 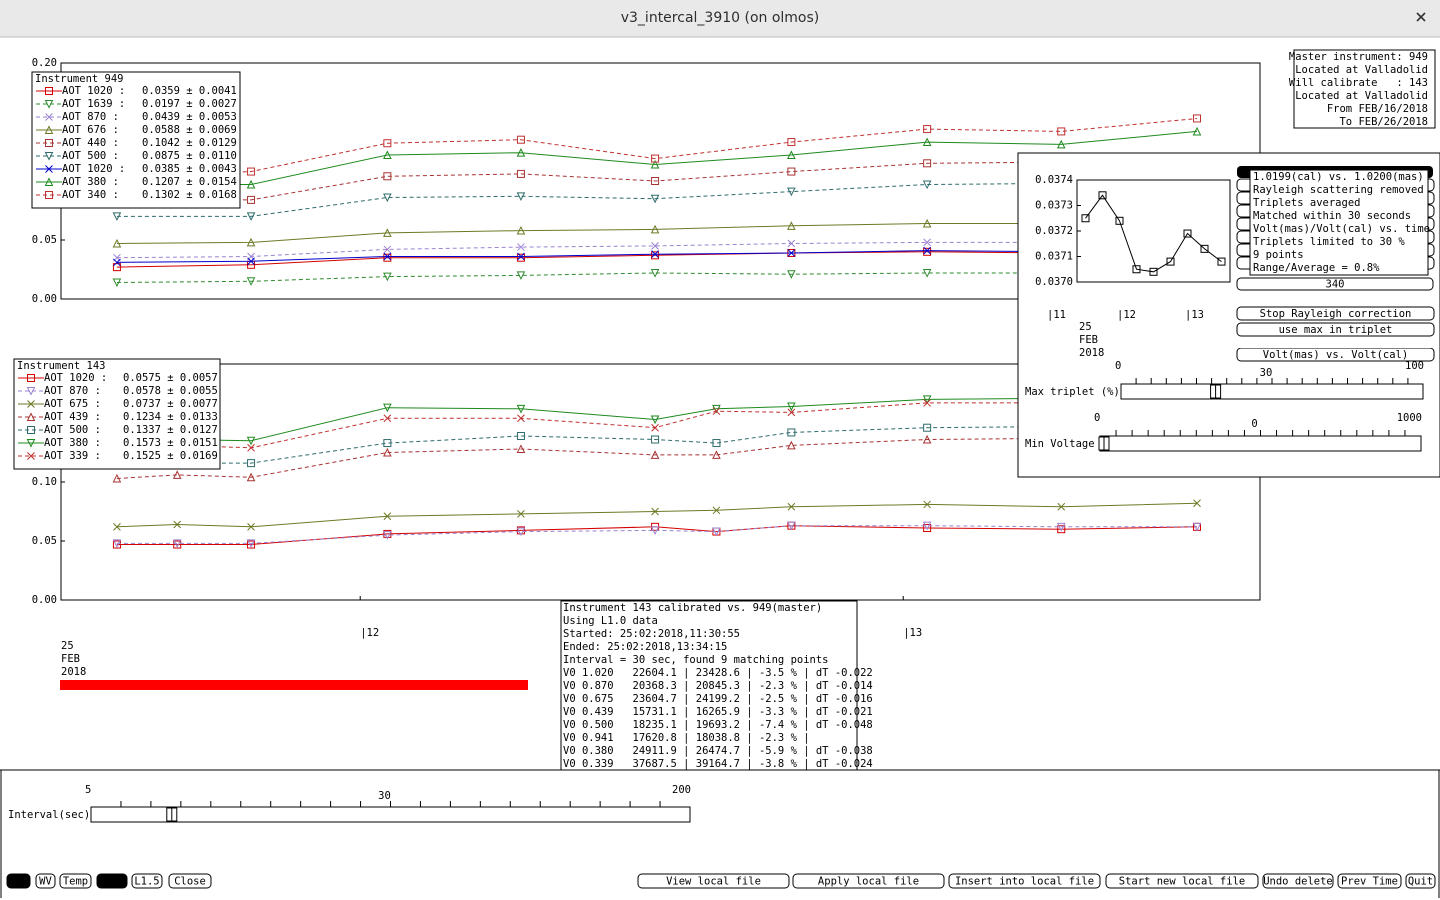 I want to click on action-button: Insert into local file, so click(x=1024, y=881).